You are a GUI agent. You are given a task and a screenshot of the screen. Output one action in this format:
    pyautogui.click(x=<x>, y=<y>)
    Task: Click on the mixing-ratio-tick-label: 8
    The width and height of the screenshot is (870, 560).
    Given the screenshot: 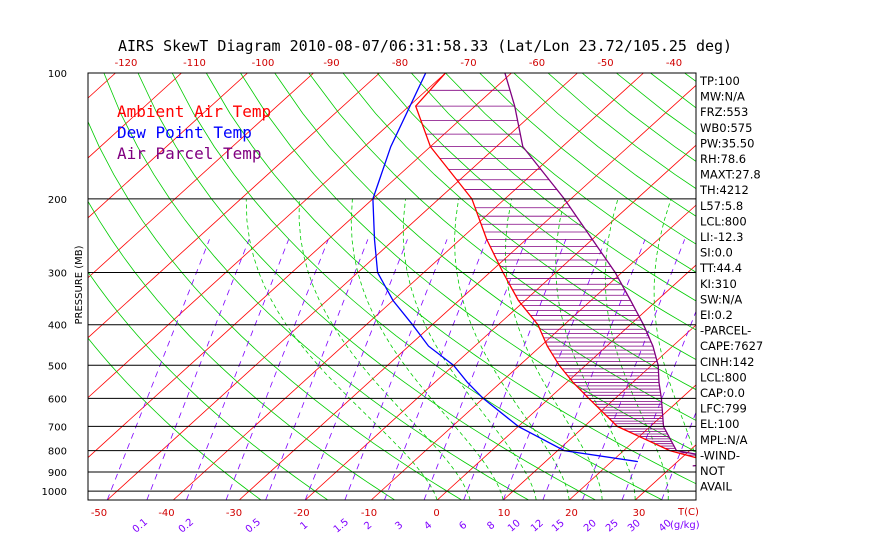 What is the action you would take?
    pyautogui.click(x=491, y=526)
    